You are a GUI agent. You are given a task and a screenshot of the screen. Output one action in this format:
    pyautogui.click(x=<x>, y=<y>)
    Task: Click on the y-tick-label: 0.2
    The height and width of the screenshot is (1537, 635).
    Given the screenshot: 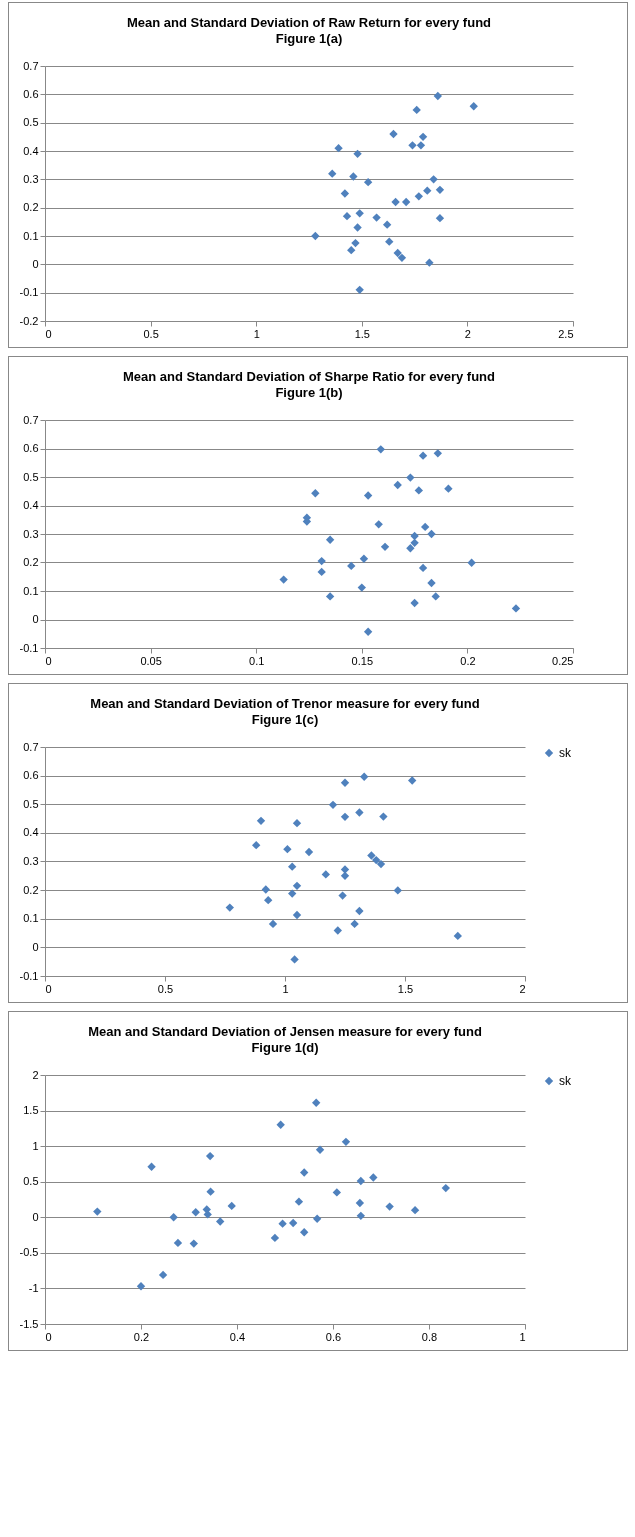 What is the action you would take?
    pyautogui.click(x=31, y=562)
    